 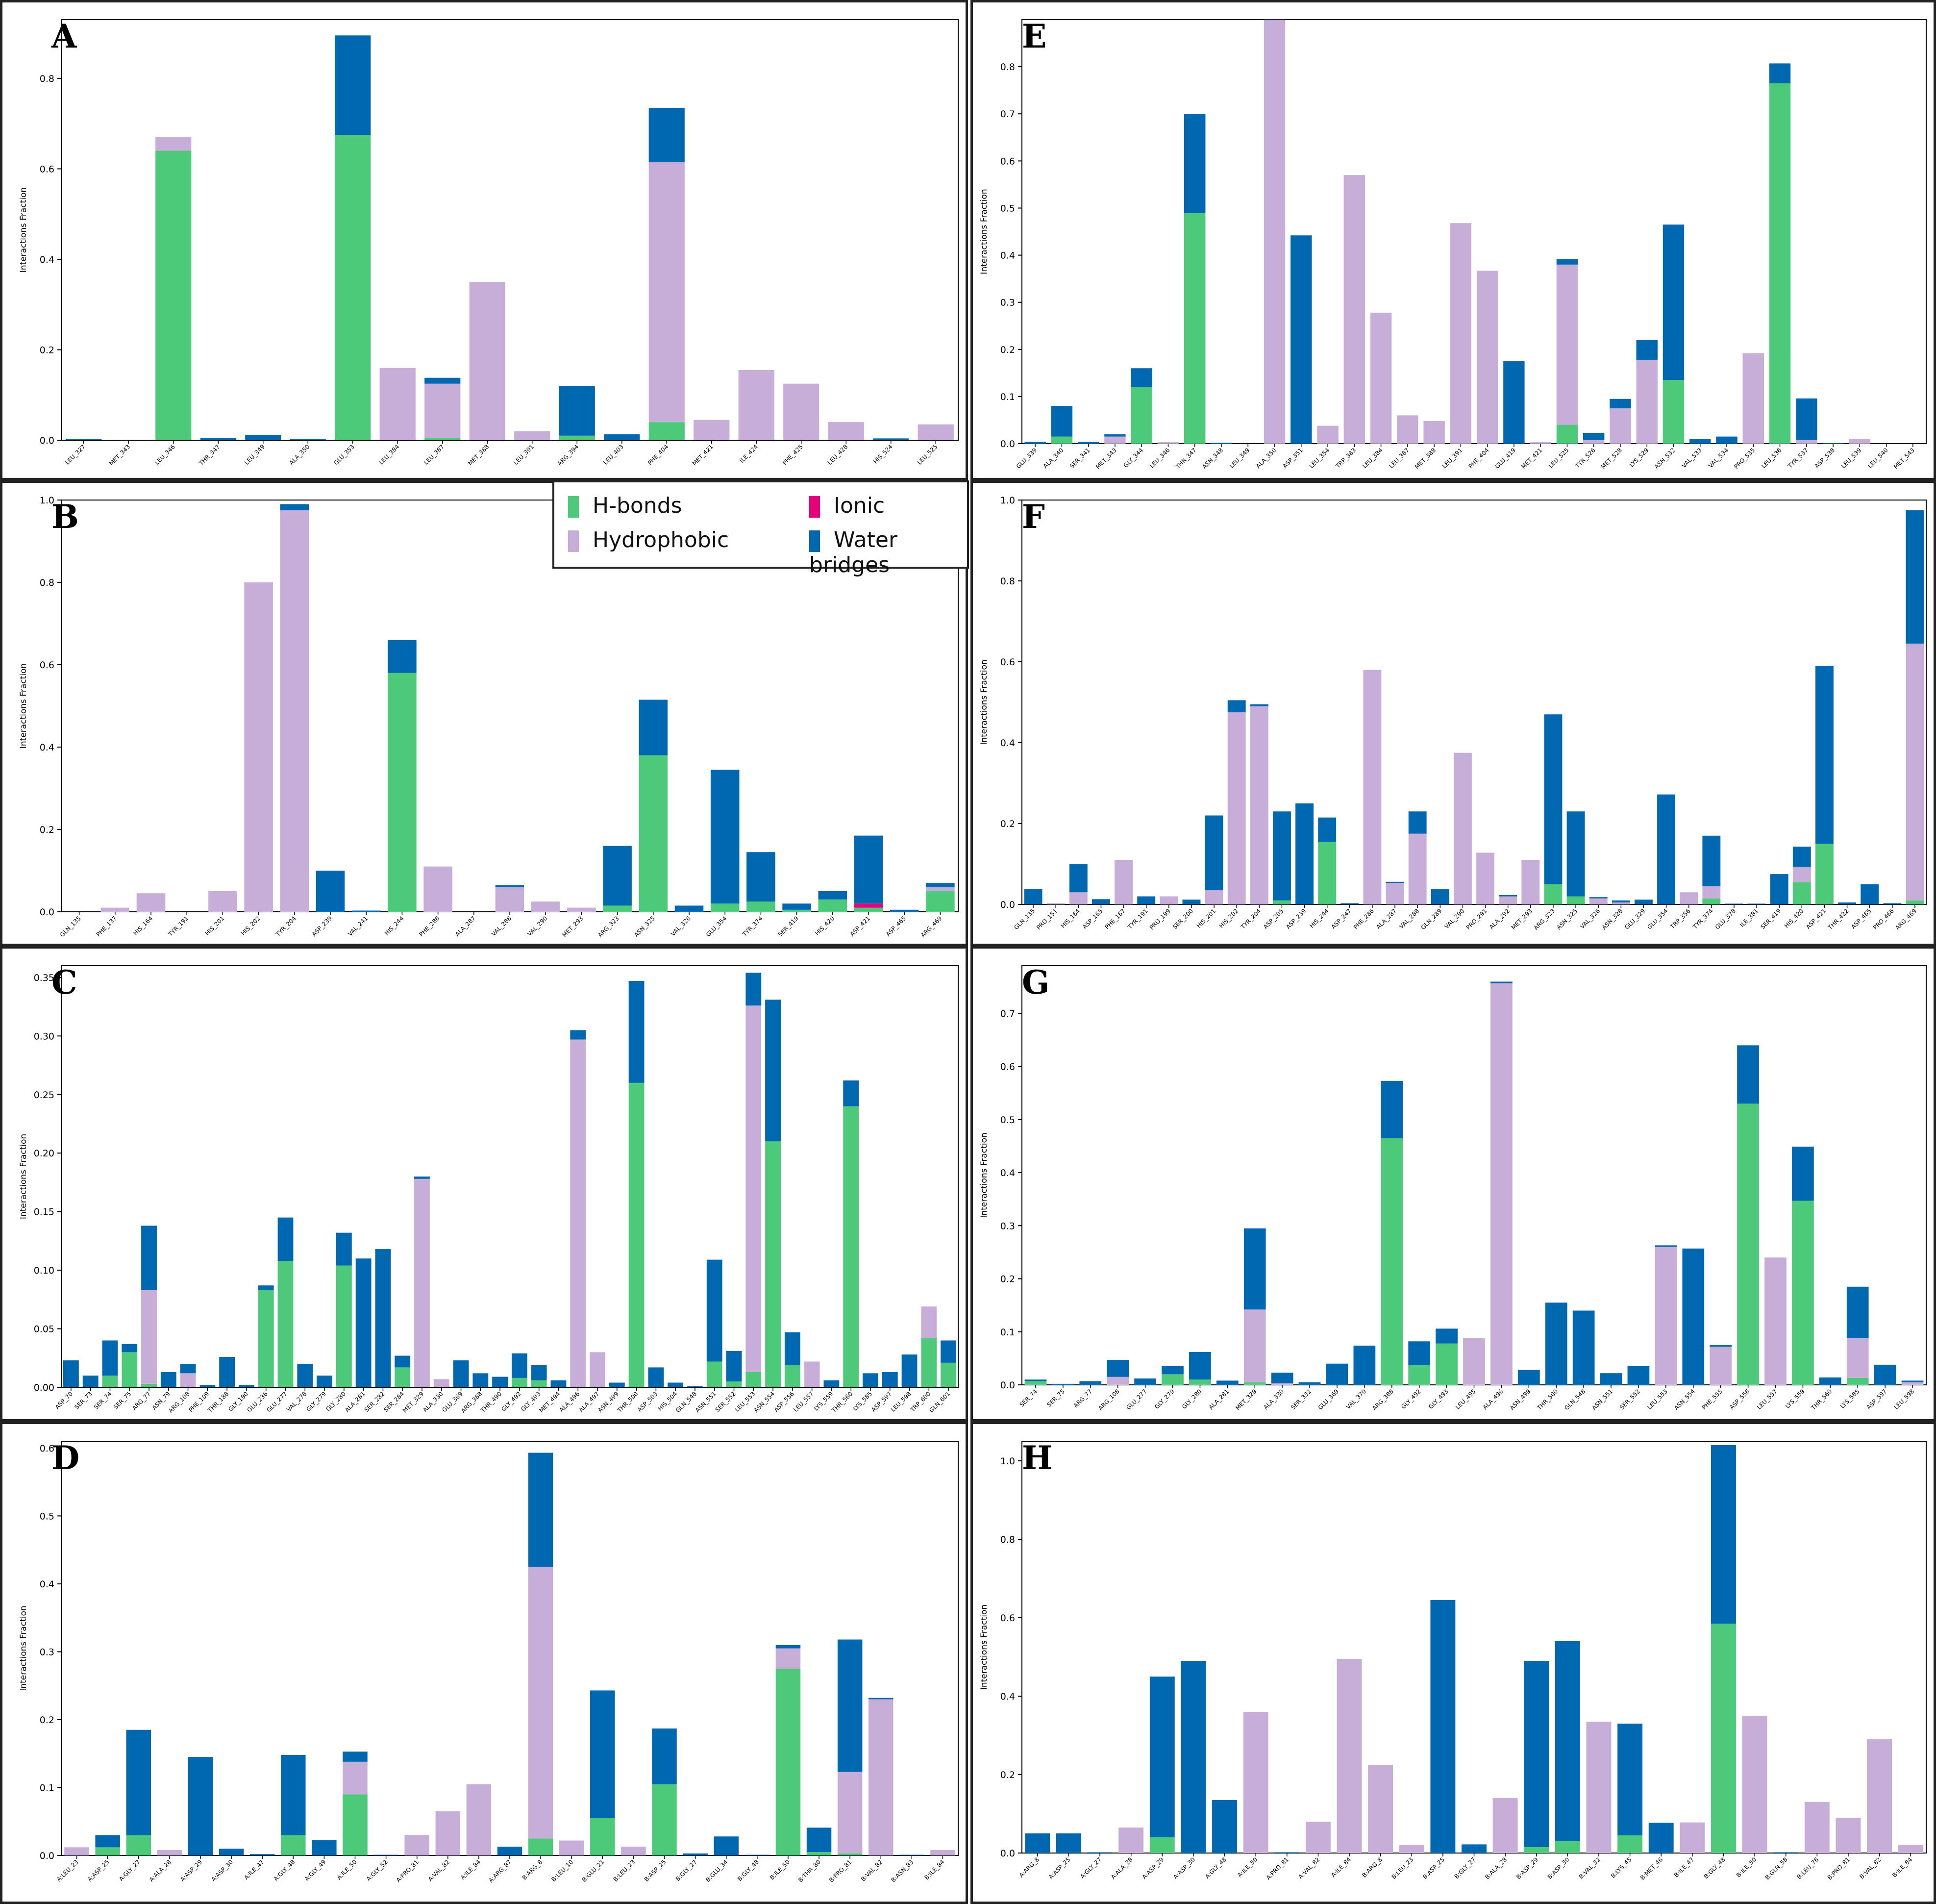 I want to click on y-tick-label: 0.00, so click(x=44, y=1387).